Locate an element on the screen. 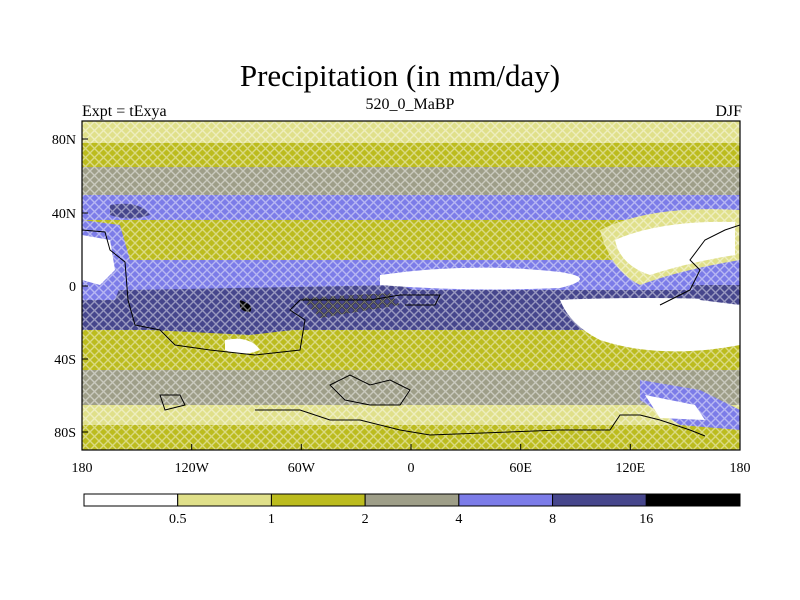 This screenshot has height=600, width=800. colorbar-label: 0.5 is located at coordinates (178, 519).